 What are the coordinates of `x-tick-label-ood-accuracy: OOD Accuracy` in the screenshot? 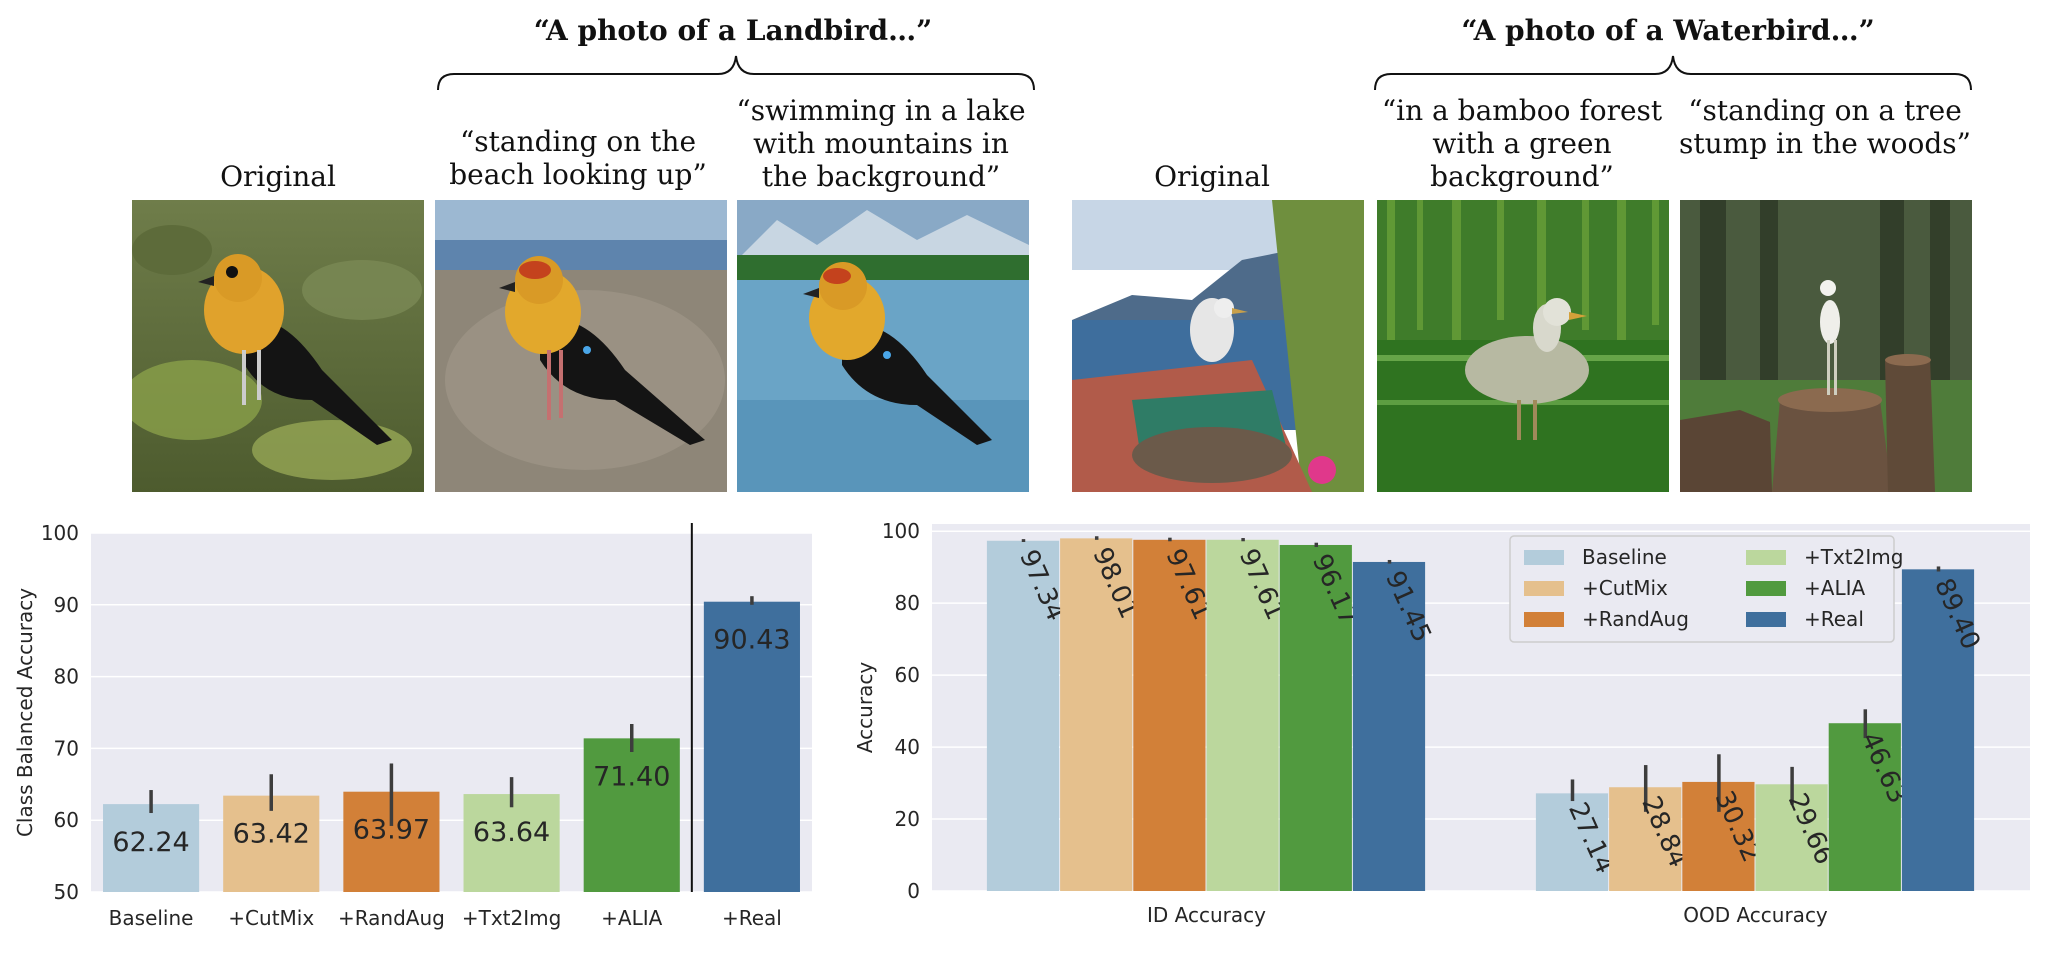 It's located at (1755, 915).